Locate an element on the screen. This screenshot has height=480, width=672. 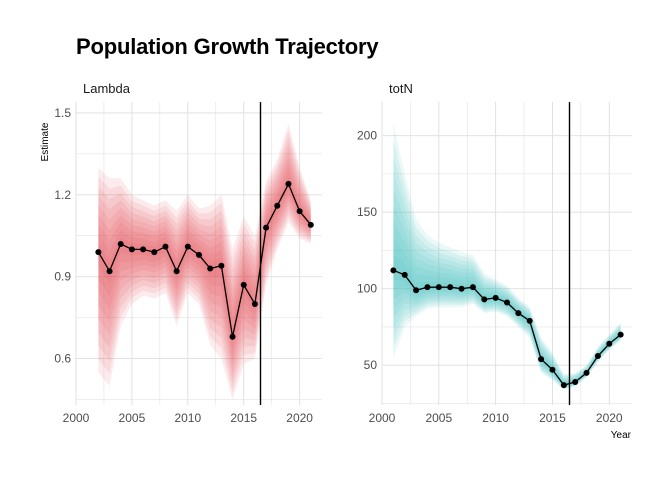
totn-x-tick-label: 2015 is located at coordinates (552, 418).